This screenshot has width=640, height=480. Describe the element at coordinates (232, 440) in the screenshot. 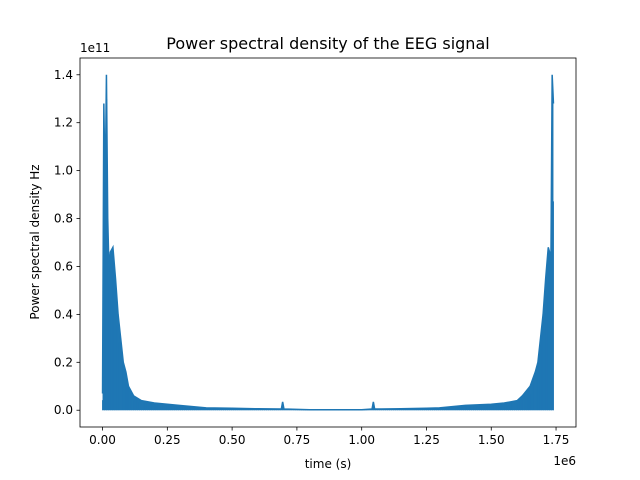

I see `x-tick-label: 0.50` at that location.